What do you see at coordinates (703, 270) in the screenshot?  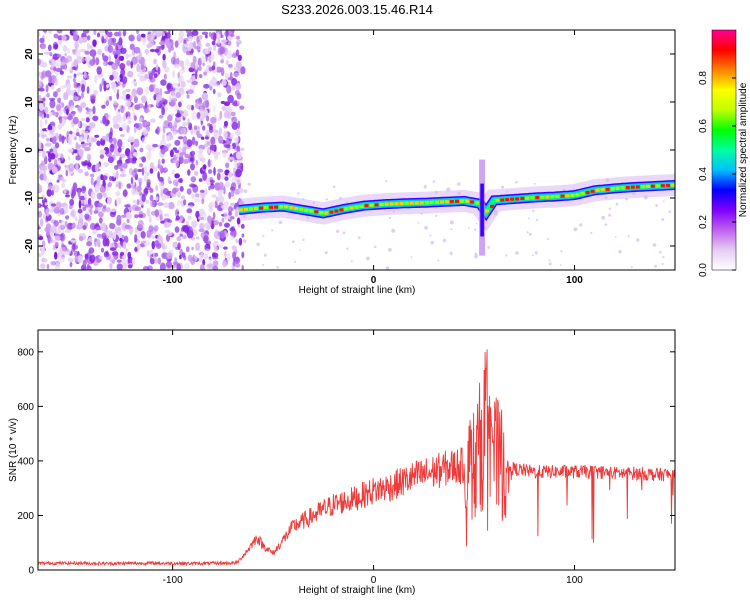 I see `colorbar-tick-label: 0.0` at bounding box center [703, 270].